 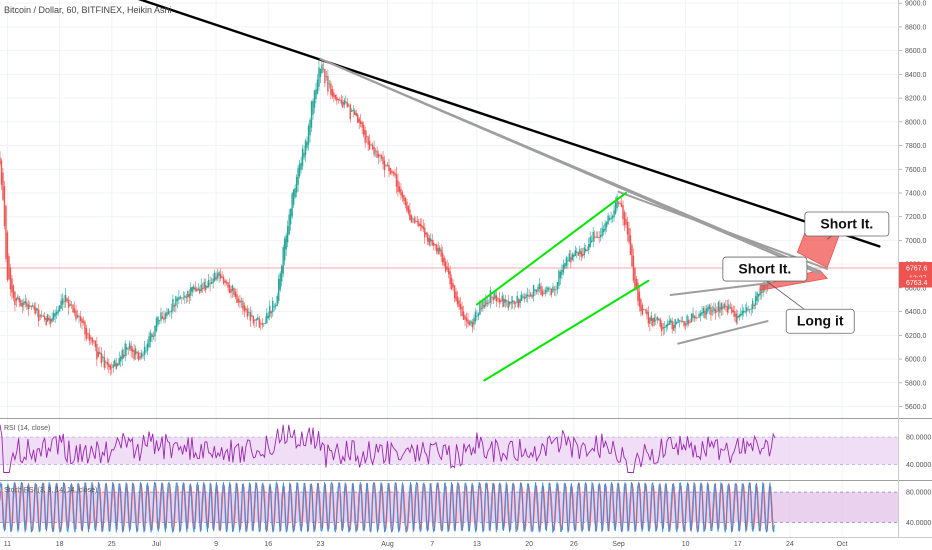 What do you see at coordinates (387, 507) in the screenshot?
I see `stoch-d-line` at bounding box center [387, 507].